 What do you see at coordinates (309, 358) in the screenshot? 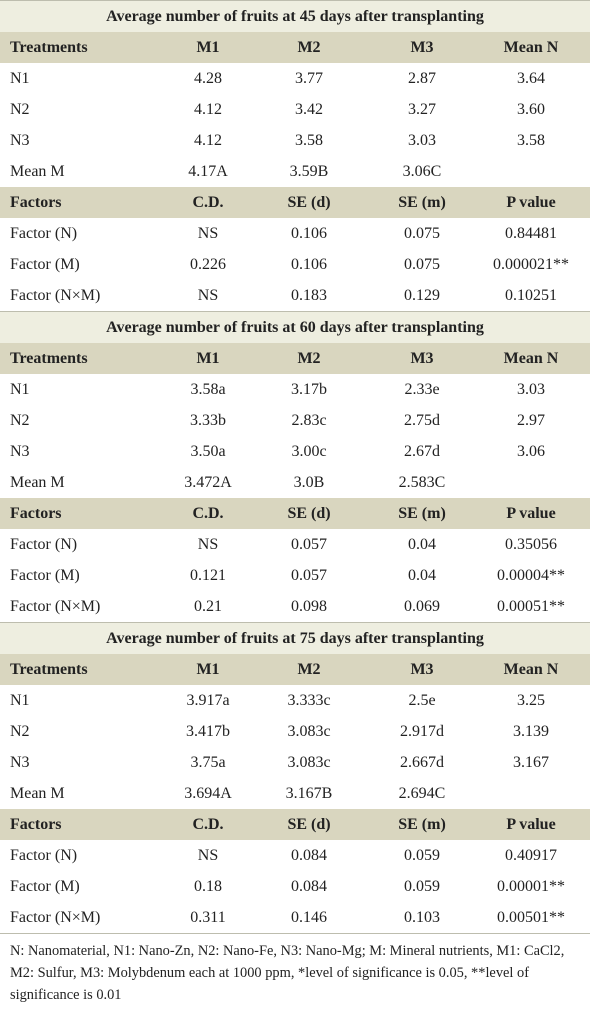
I see `header-cell: M2` at bounding box center [309, 358].